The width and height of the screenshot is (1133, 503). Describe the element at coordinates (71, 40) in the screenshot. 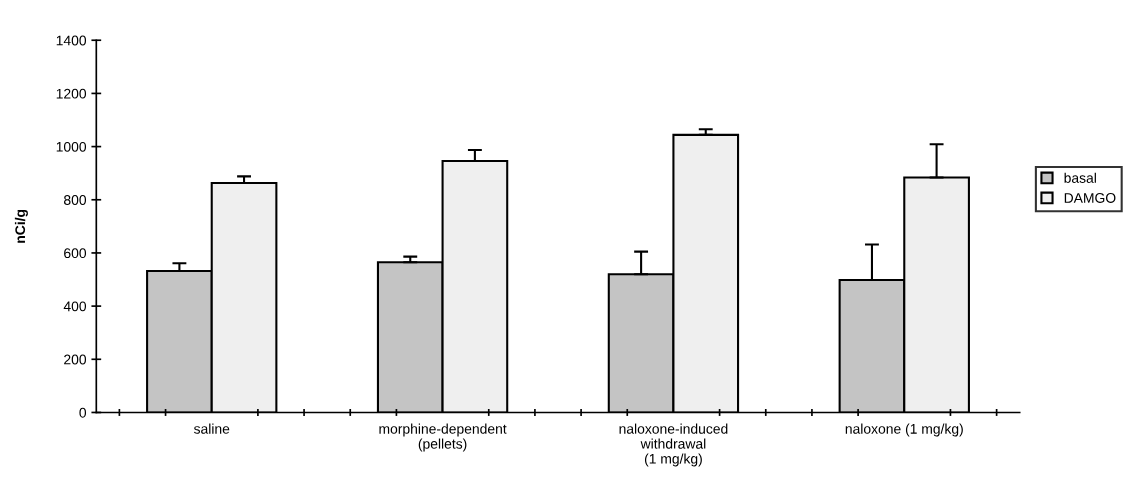

I see `y-tick-label: 1400` at that location.